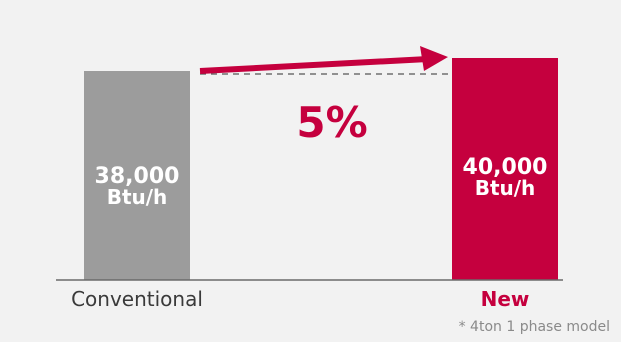 The height and width of the screenshot is (342, 621). I want to click on bar-unit-label-conventional: Btu/h, so click(137, 197).